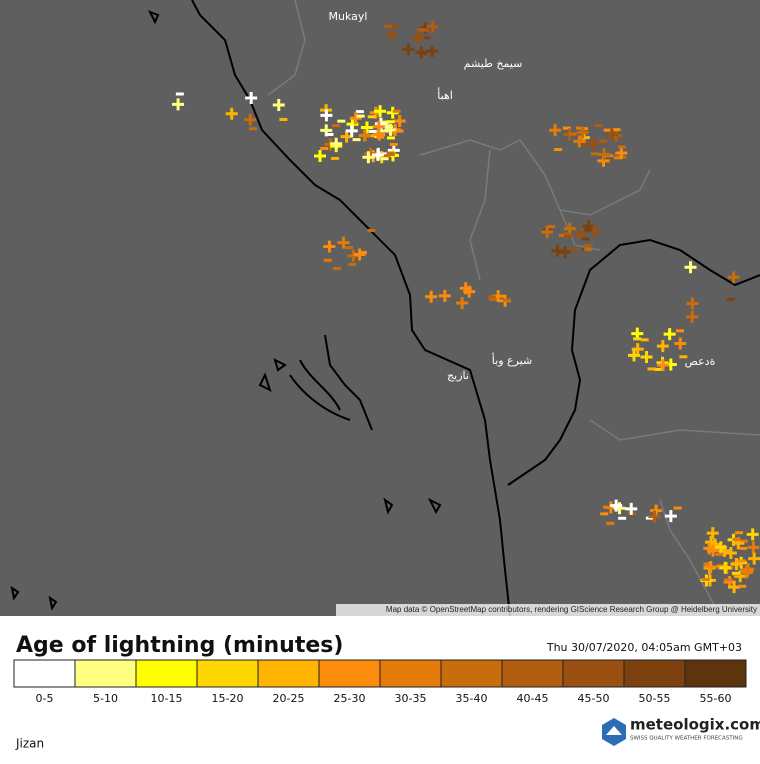  Describe the element at coordinates (445, 94) in the screenshot. I see `place-label: اهبأ` at that location.